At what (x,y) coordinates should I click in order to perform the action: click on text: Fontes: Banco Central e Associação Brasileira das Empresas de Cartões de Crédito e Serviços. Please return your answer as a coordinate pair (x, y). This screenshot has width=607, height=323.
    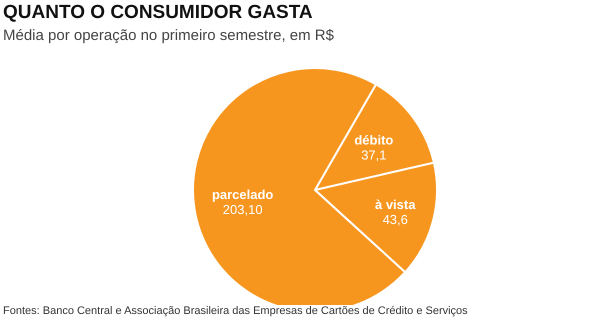
    Looking at the image, I should click on (235, 311).